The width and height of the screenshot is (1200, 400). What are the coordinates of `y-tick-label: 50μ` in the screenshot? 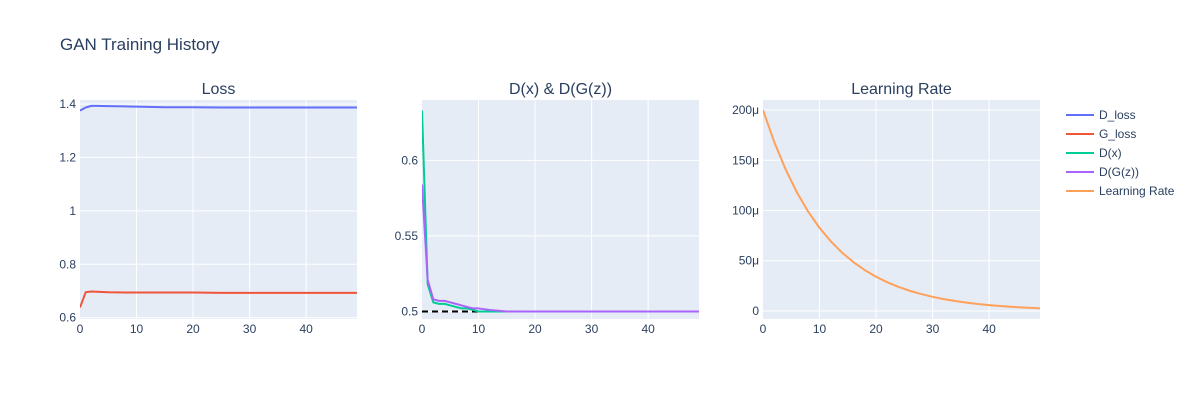 It's located at (749, 261).